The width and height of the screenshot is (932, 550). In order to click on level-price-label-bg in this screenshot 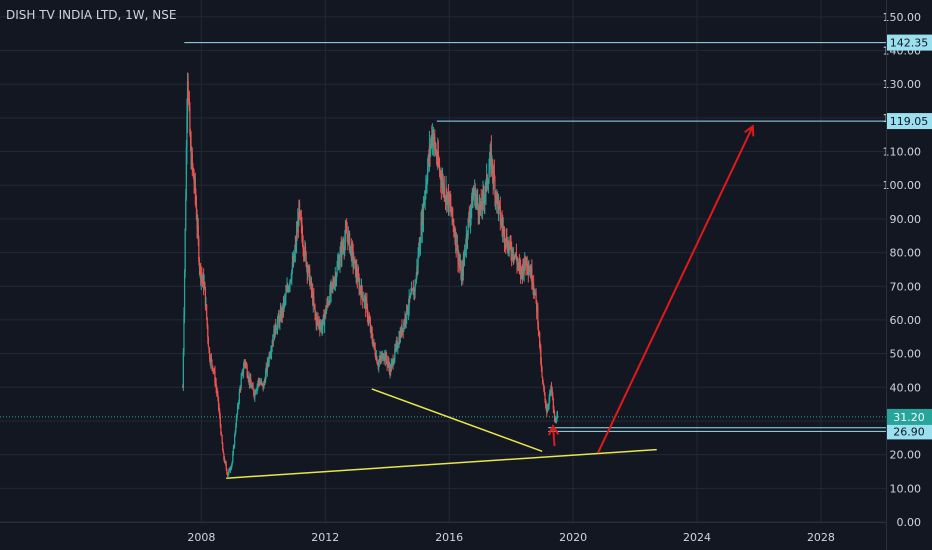, I will do `click(909, 431)`.